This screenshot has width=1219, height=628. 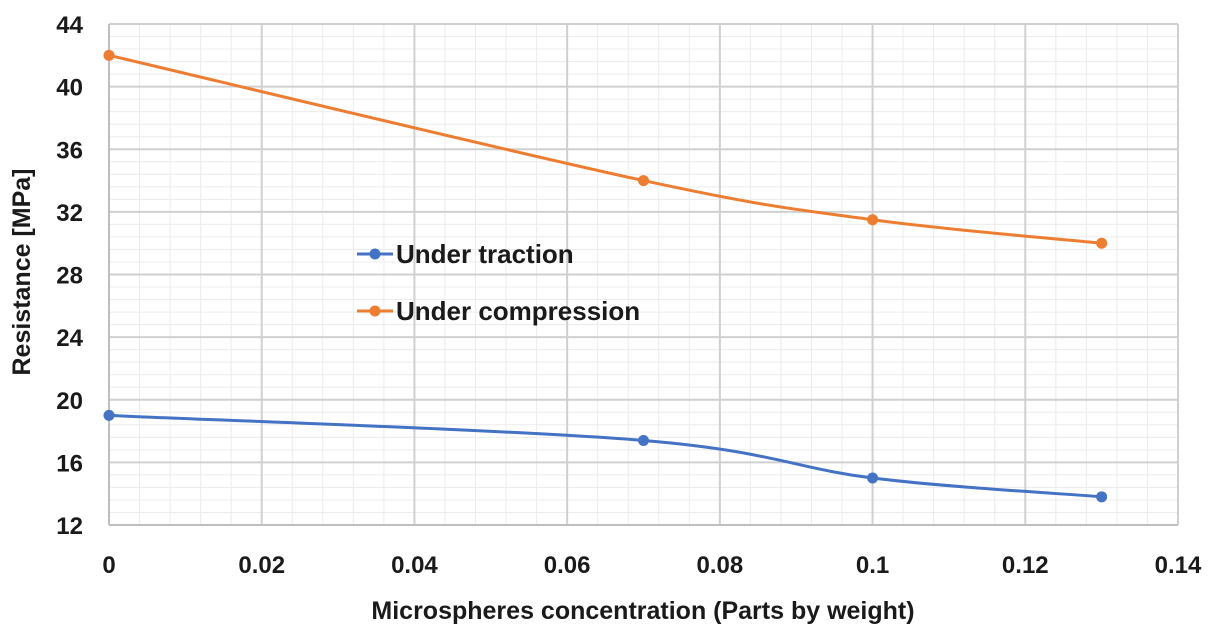 I want to click on y-tick-label: 32, so click(x=69, y=213).